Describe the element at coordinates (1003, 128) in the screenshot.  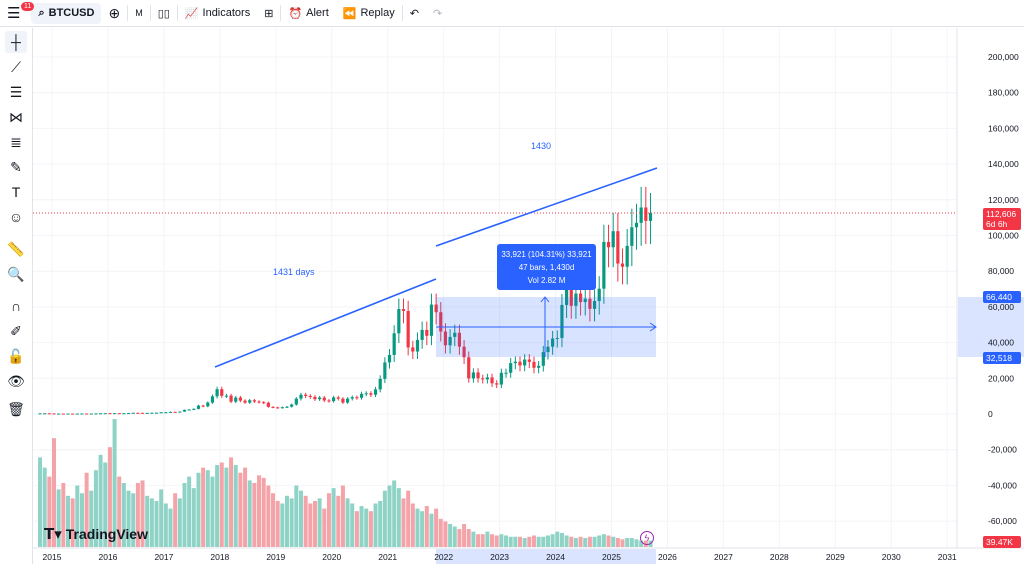
I see `y-tick-label: 160,000` at that location.